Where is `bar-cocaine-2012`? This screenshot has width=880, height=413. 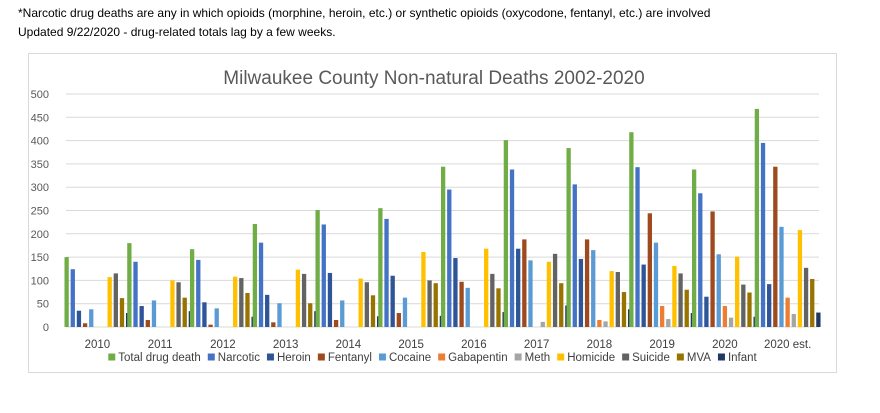 bar-cocaine-2012 is located at coordinates (216, 317).